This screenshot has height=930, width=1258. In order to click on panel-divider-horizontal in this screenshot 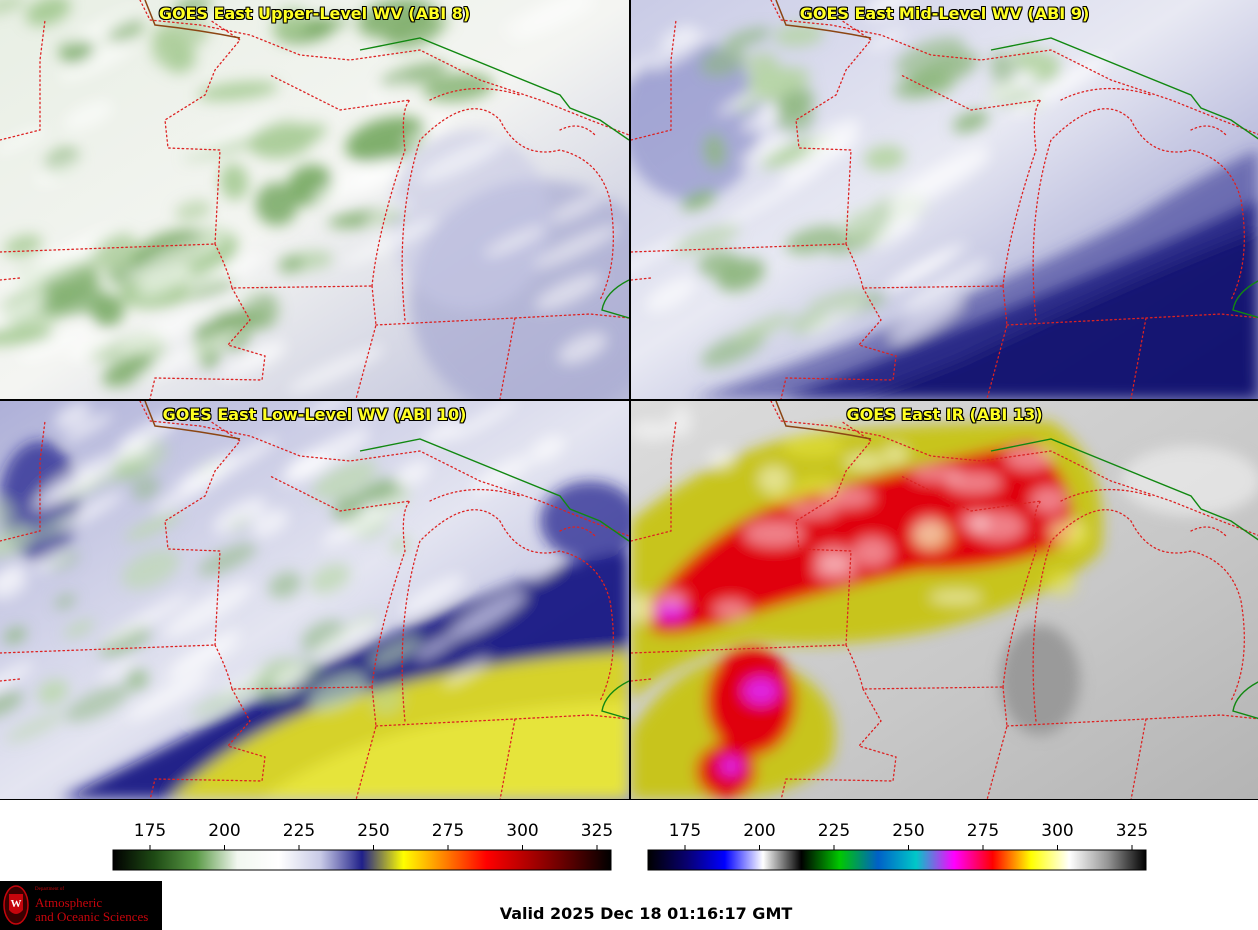, I will do `click(629, 400)`.